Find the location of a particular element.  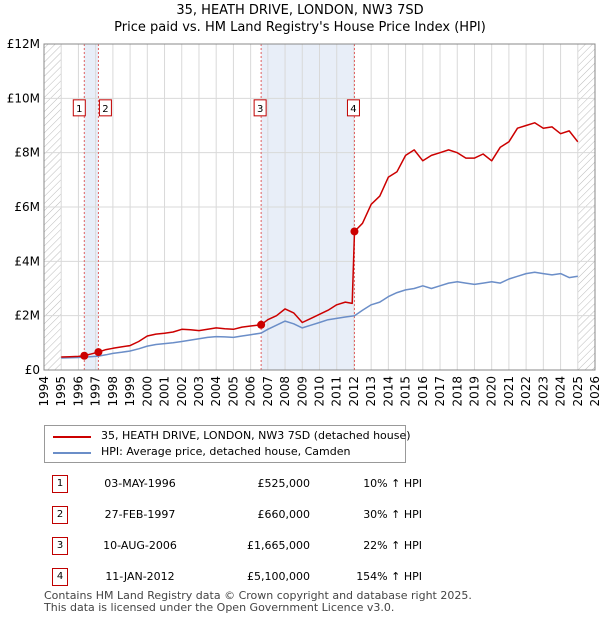

x-tick-label: 1996 is located at coordinates (78, 391).